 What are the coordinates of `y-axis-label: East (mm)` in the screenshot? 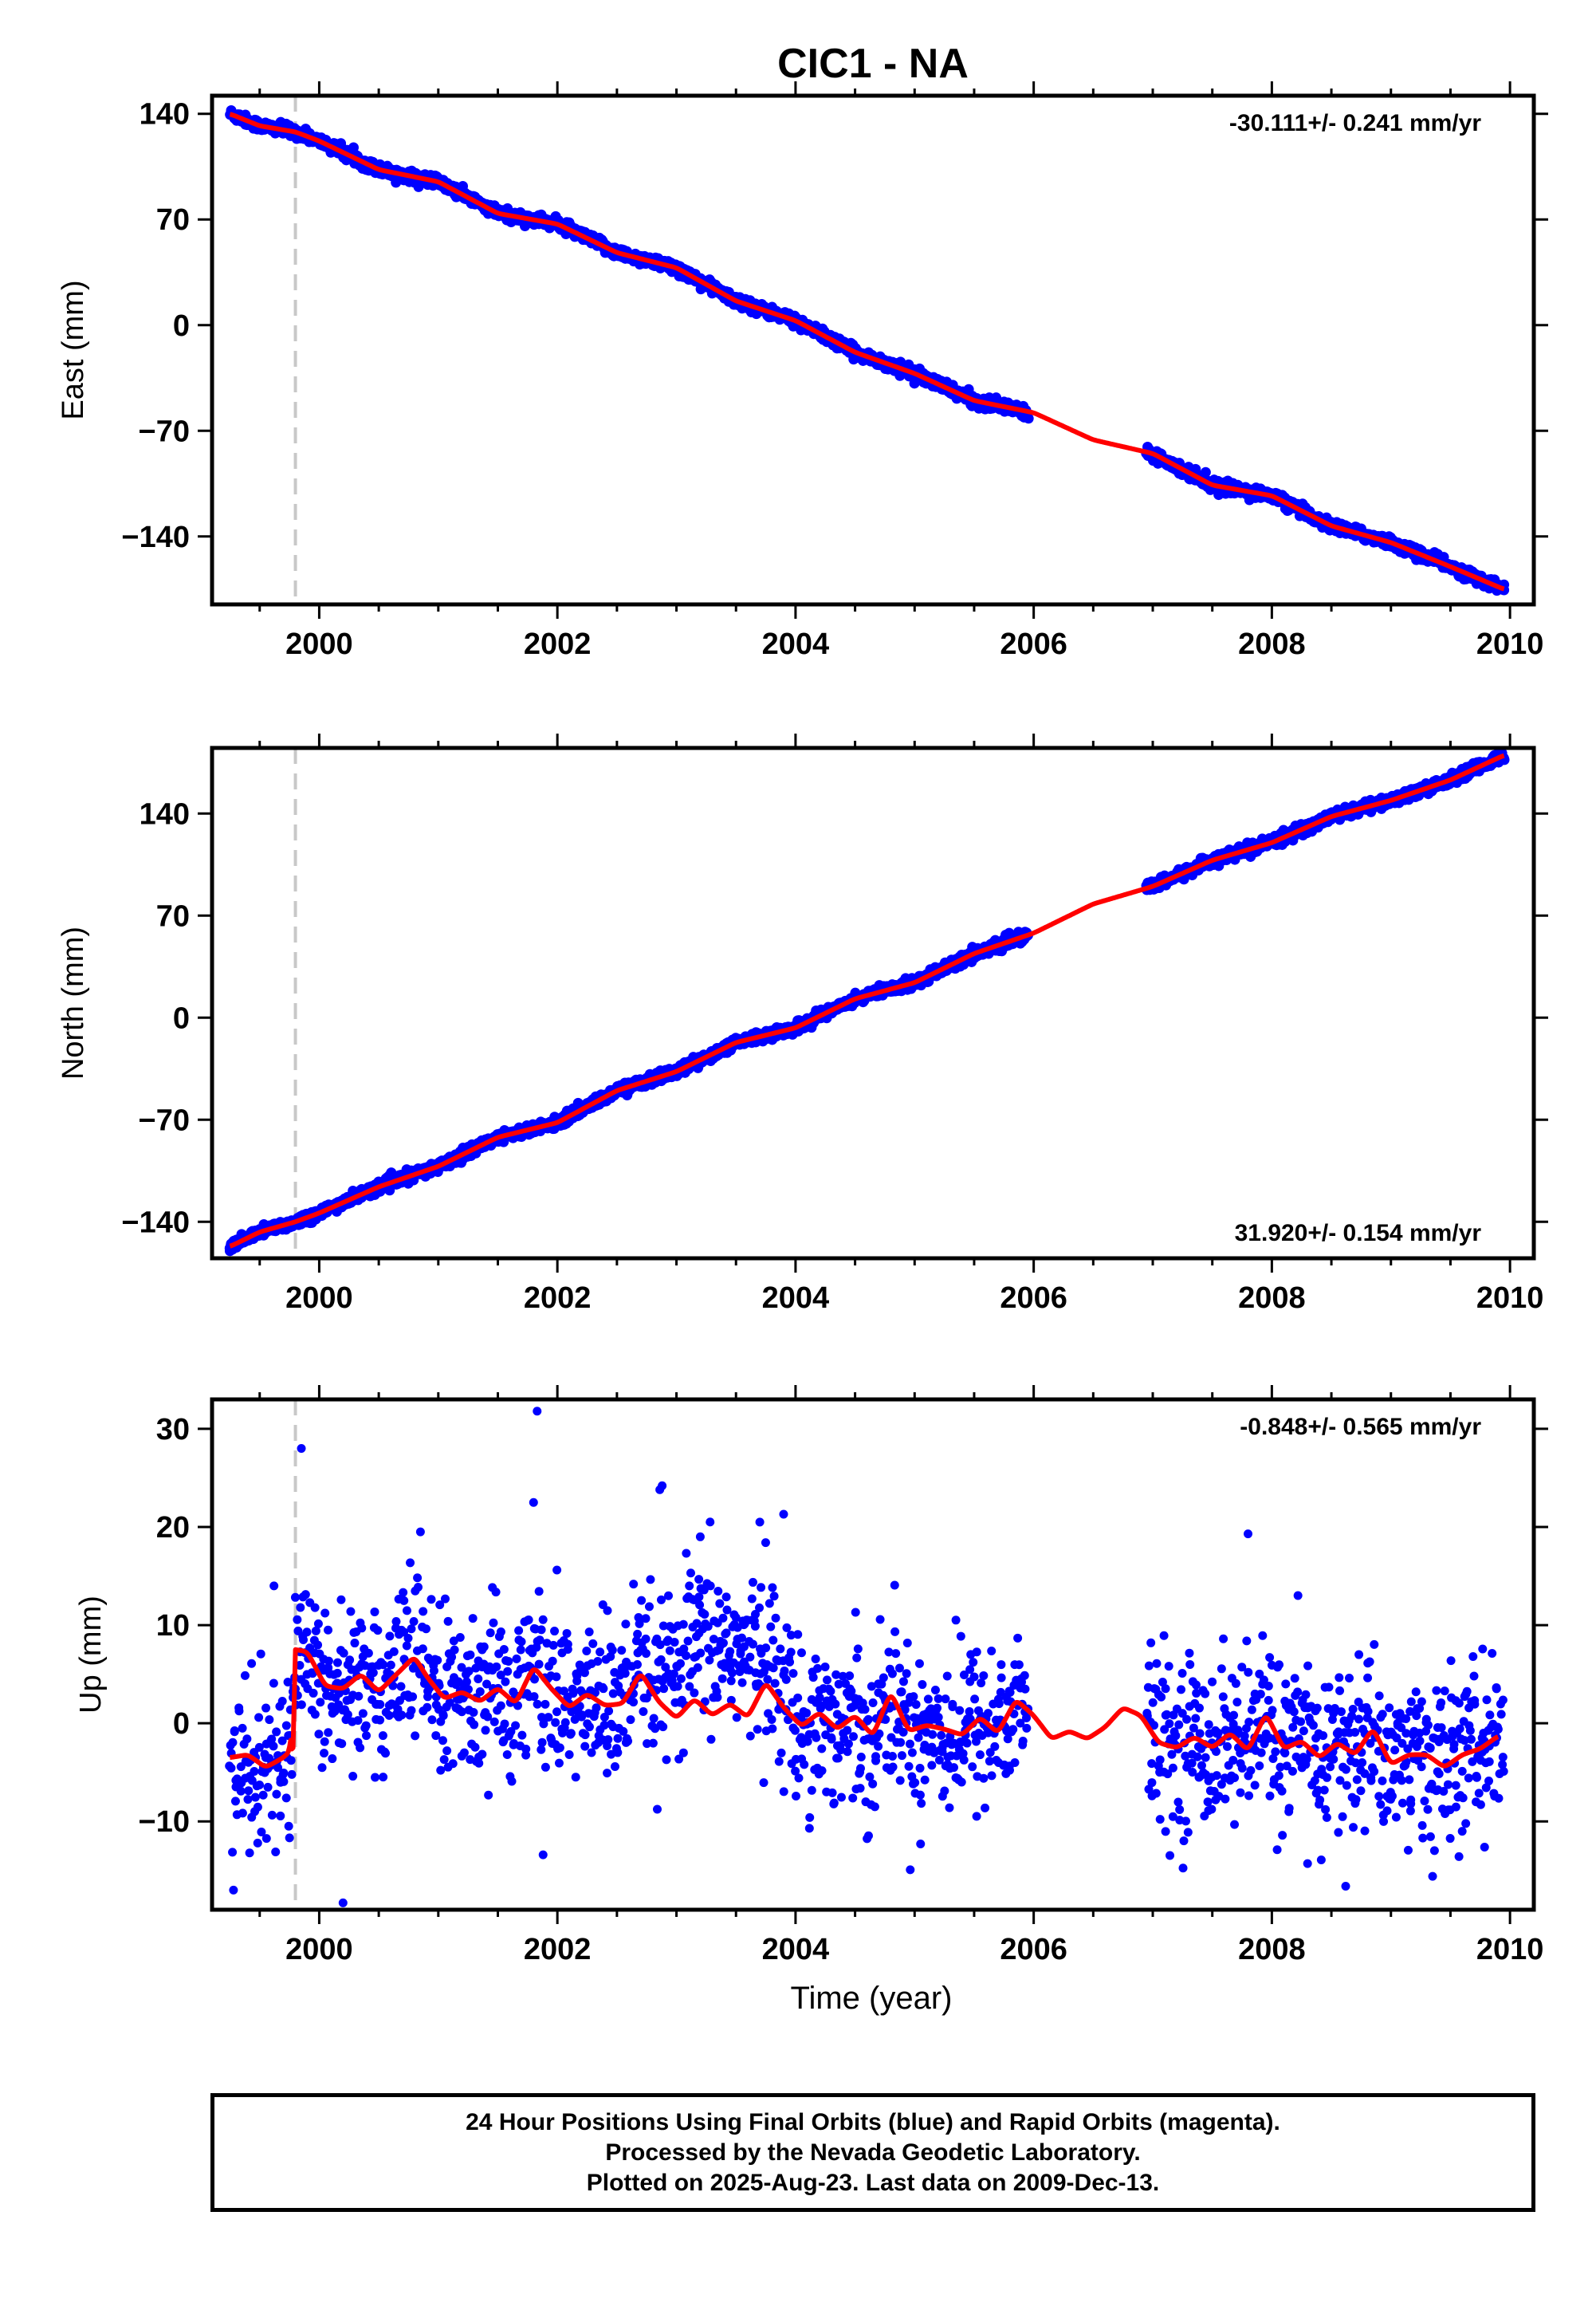 It's located at (73, 350).